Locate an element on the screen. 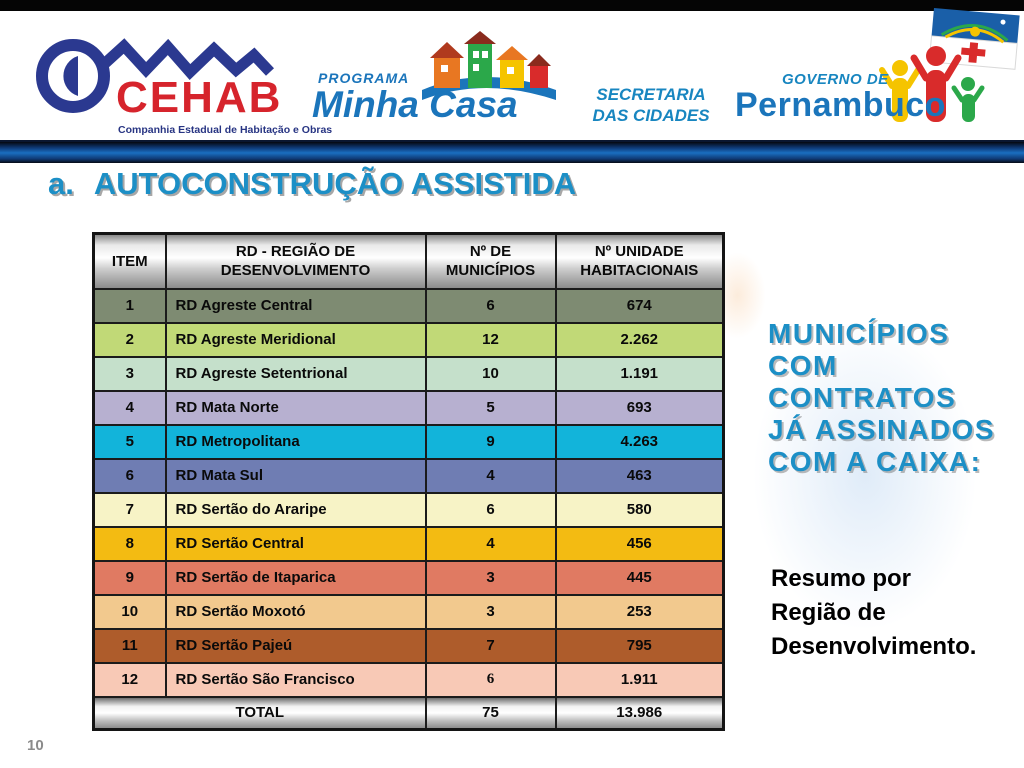 The image size is (1024, 768). caixa-line5: COM A CAIXA: is located at coordinates (875, 461).